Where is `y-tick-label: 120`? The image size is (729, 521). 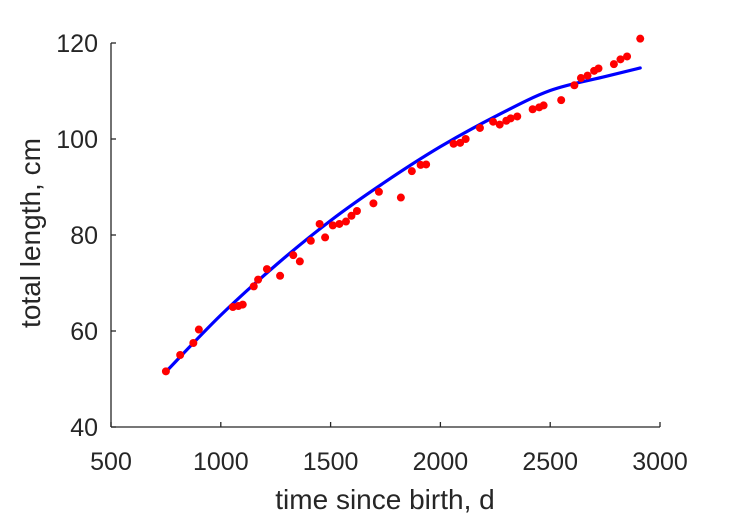
y-tick-label: 120 is located at coordinates (77, 44).